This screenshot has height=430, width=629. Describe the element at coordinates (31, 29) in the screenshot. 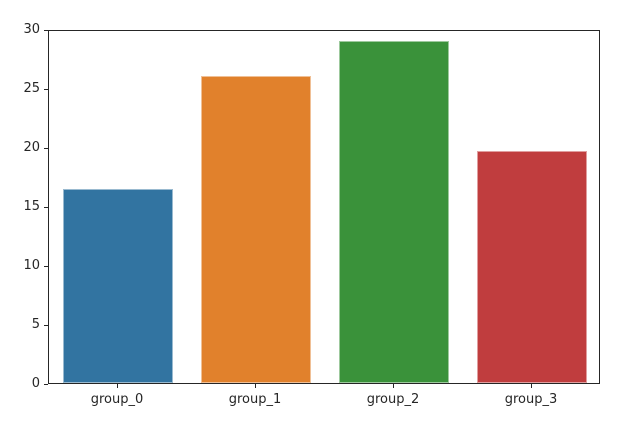

I see `y-axis-tick-label: 30` at that location.